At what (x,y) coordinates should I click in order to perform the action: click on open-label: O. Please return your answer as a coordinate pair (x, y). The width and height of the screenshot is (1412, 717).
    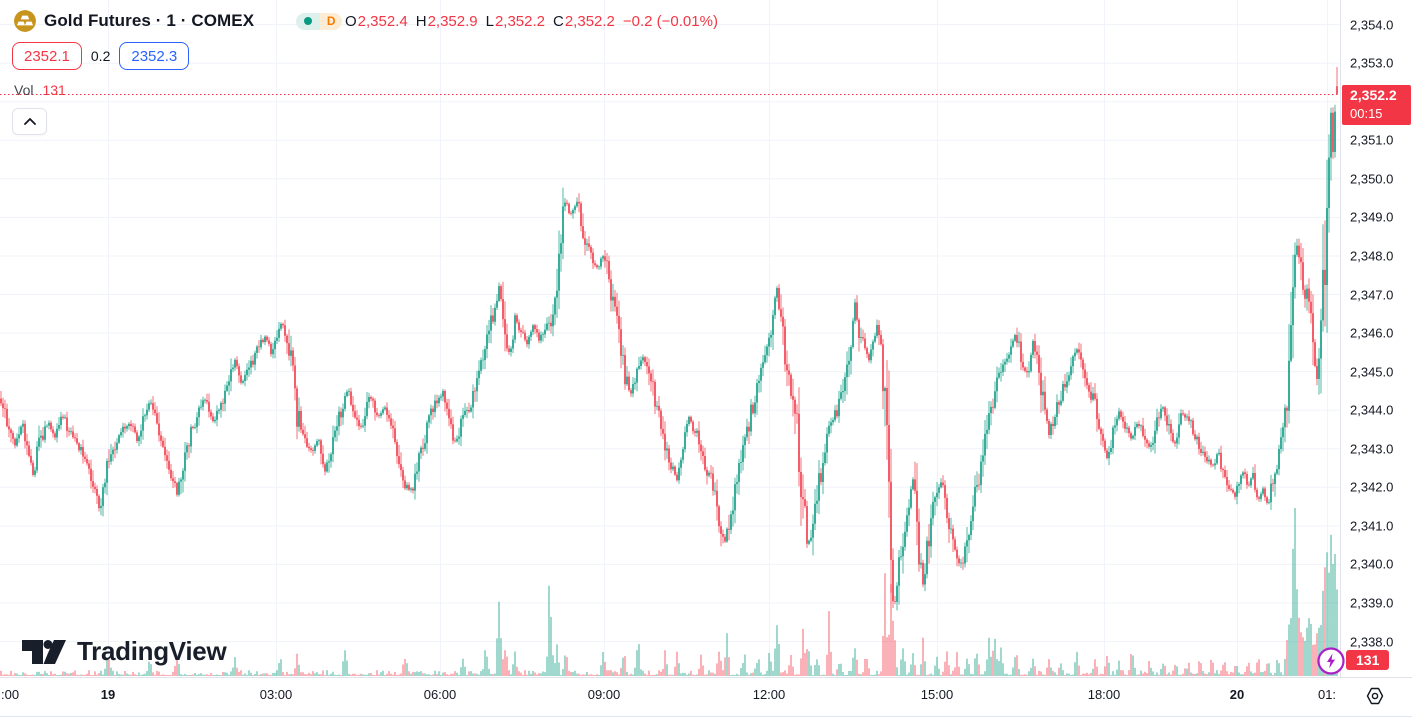
    Looking at the image, I should click on (351, 21).